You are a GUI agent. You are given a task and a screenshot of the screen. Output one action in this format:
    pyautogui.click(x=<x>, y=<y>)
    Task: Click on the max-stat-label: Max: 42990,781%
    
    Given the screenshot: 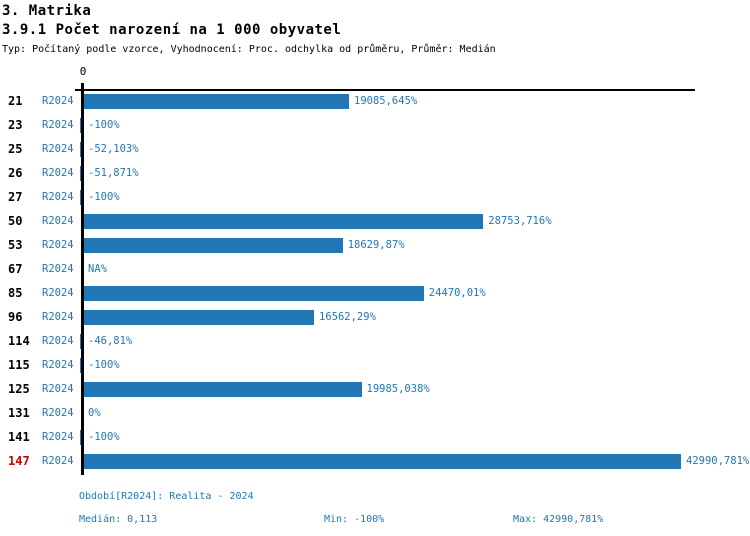 What is the action you would take?
    pyautogui.click(x=558, y=519)
    